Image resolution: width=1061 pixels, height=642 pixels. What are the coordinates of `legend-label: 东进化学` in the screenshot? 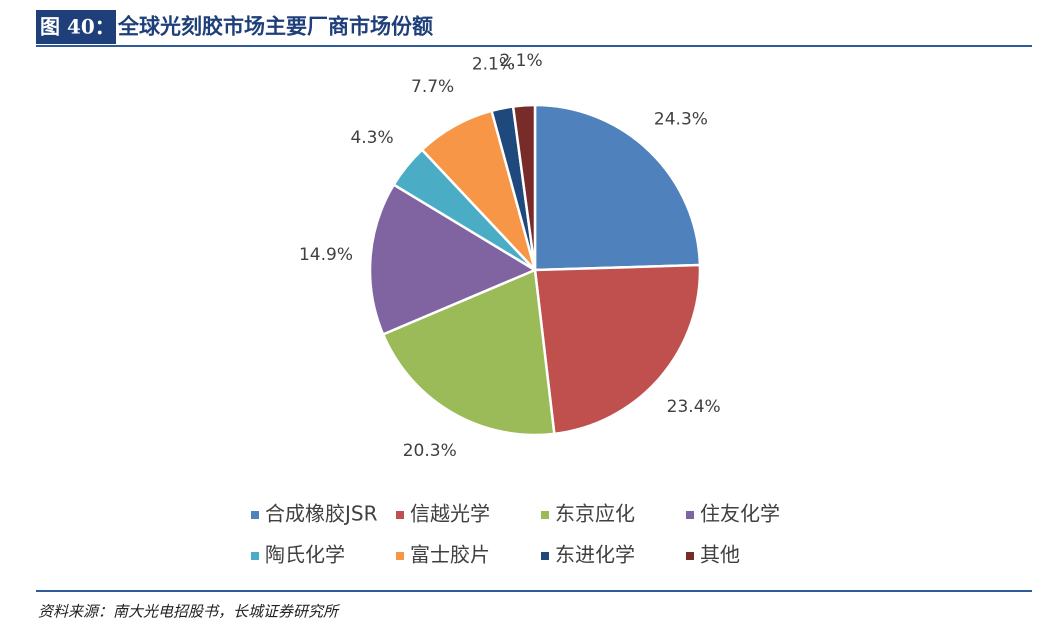 It's located at (595, 555).